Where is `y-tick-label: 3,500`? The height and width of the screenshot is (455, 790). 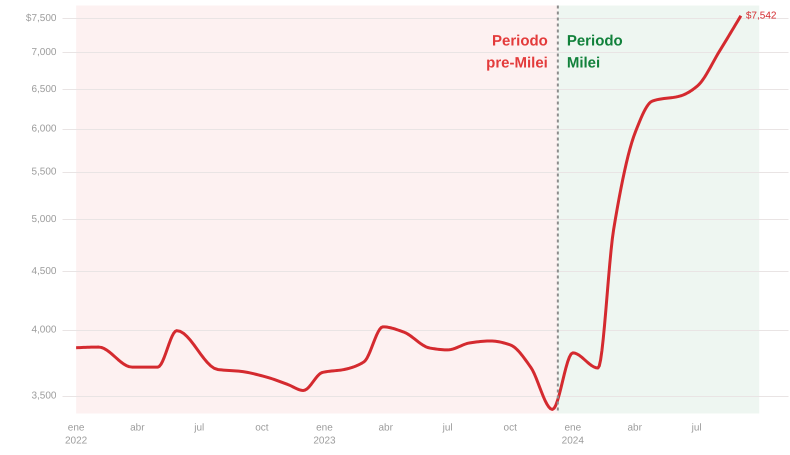
y-tick-label: 3,500 is located at coordinates (44, 396).